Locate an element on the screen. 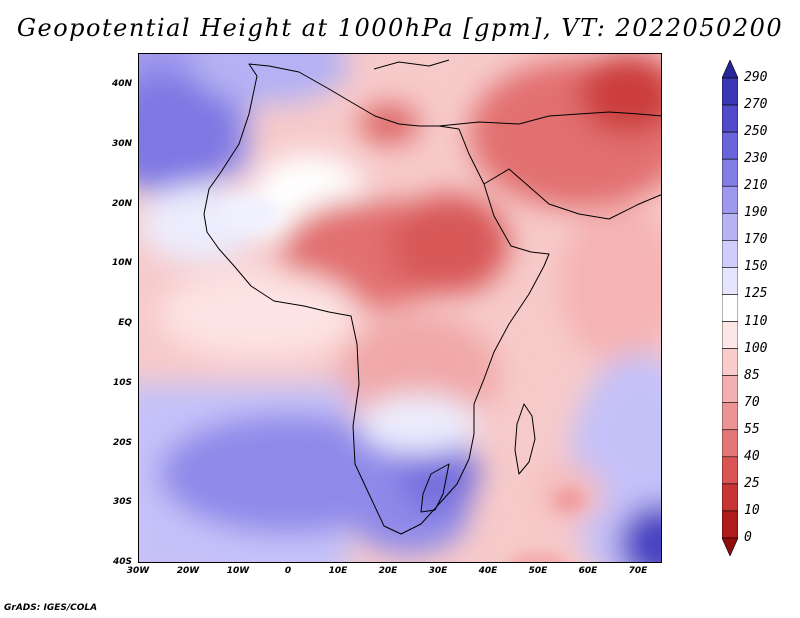 This screenshot has width=800, height=618. colorbar-label: 150 is located at coordinates (756, 267).